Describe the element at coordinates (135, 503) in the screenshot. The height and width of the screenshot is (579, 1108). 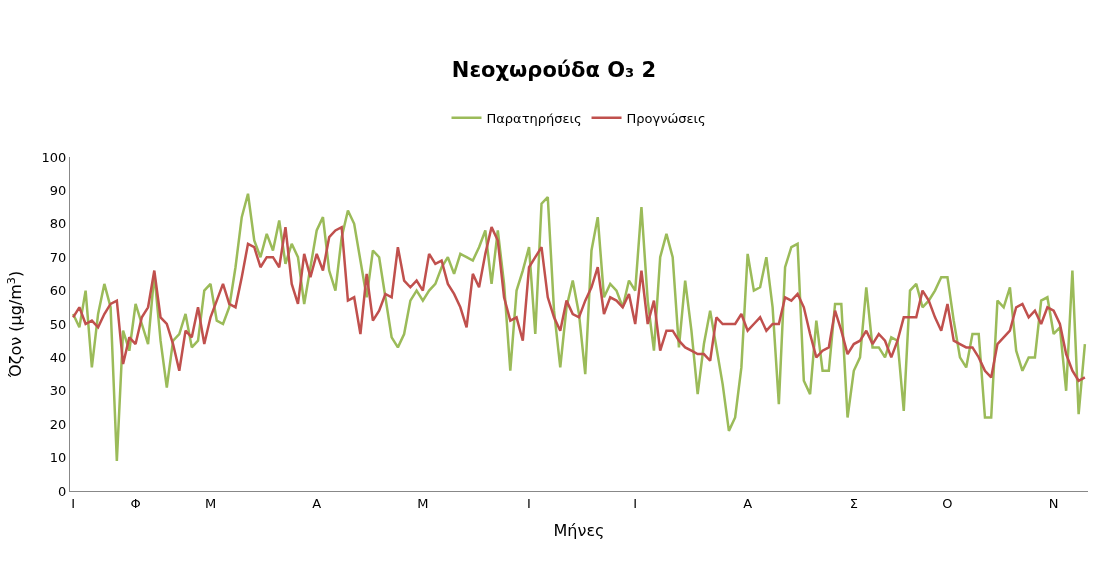
I see `x-tick-label: Φ` at that location.